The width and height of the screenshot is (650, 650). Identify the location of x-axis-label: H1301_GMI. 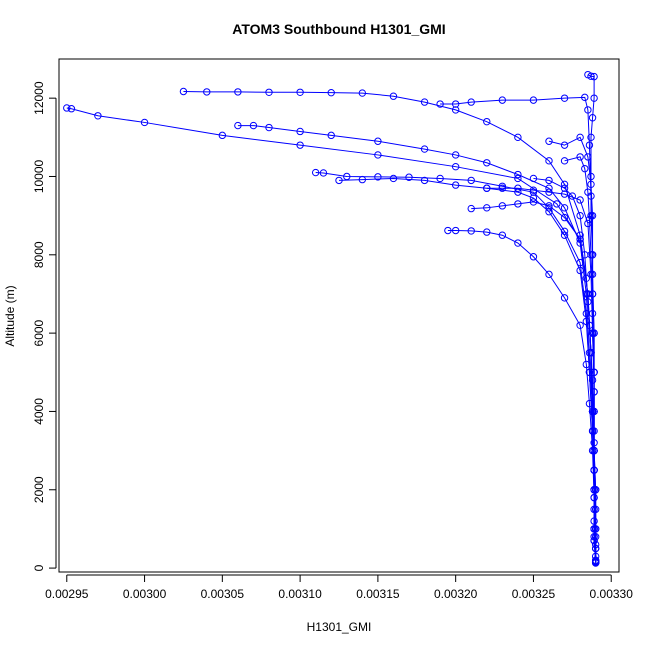
(339, 627).